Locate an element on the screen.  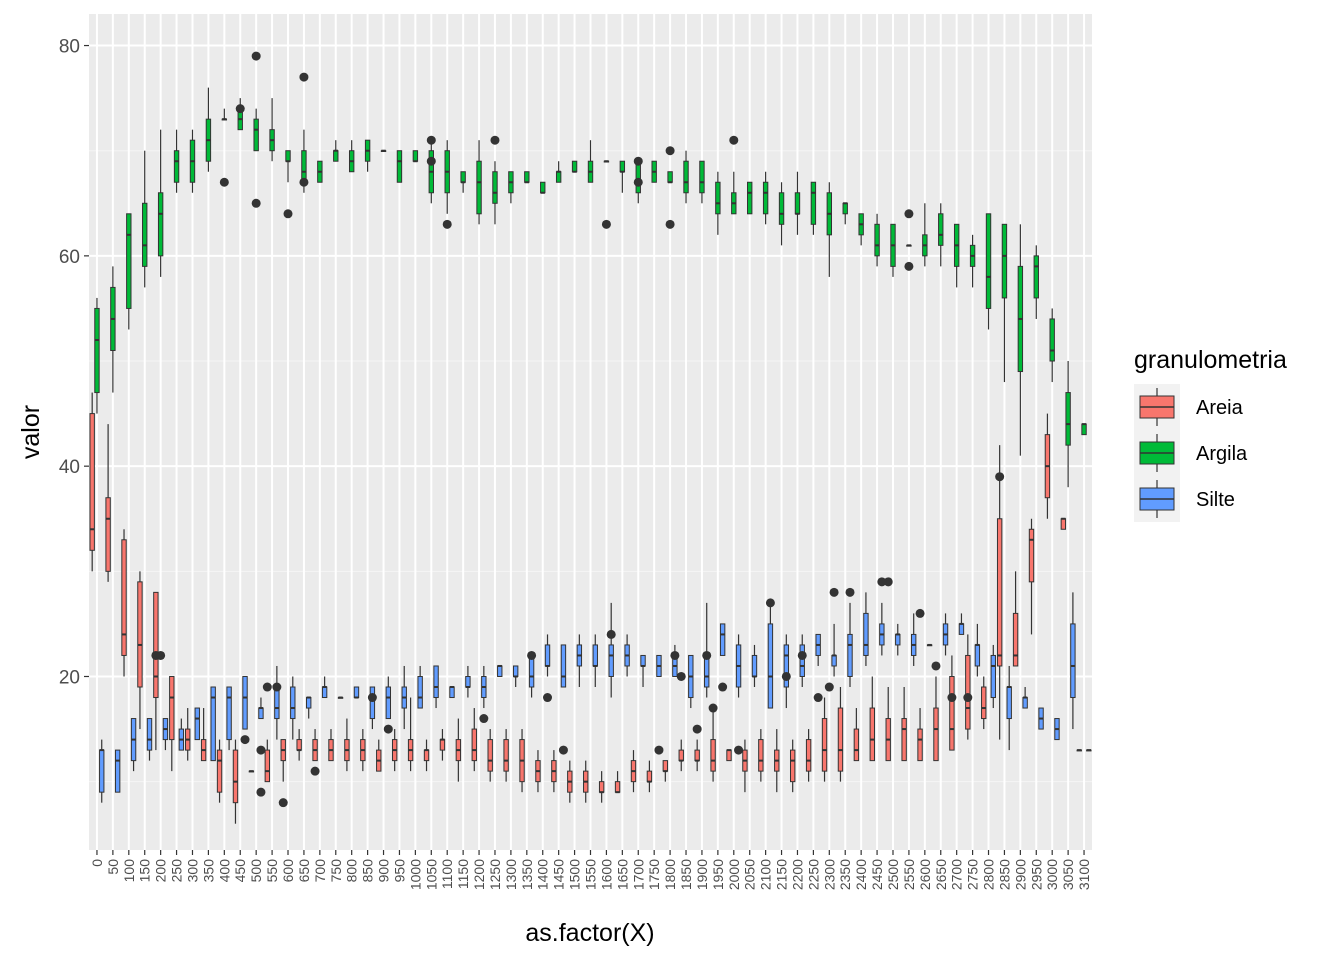
x-tick-label: 2550 is located at coordinates (909, 874).